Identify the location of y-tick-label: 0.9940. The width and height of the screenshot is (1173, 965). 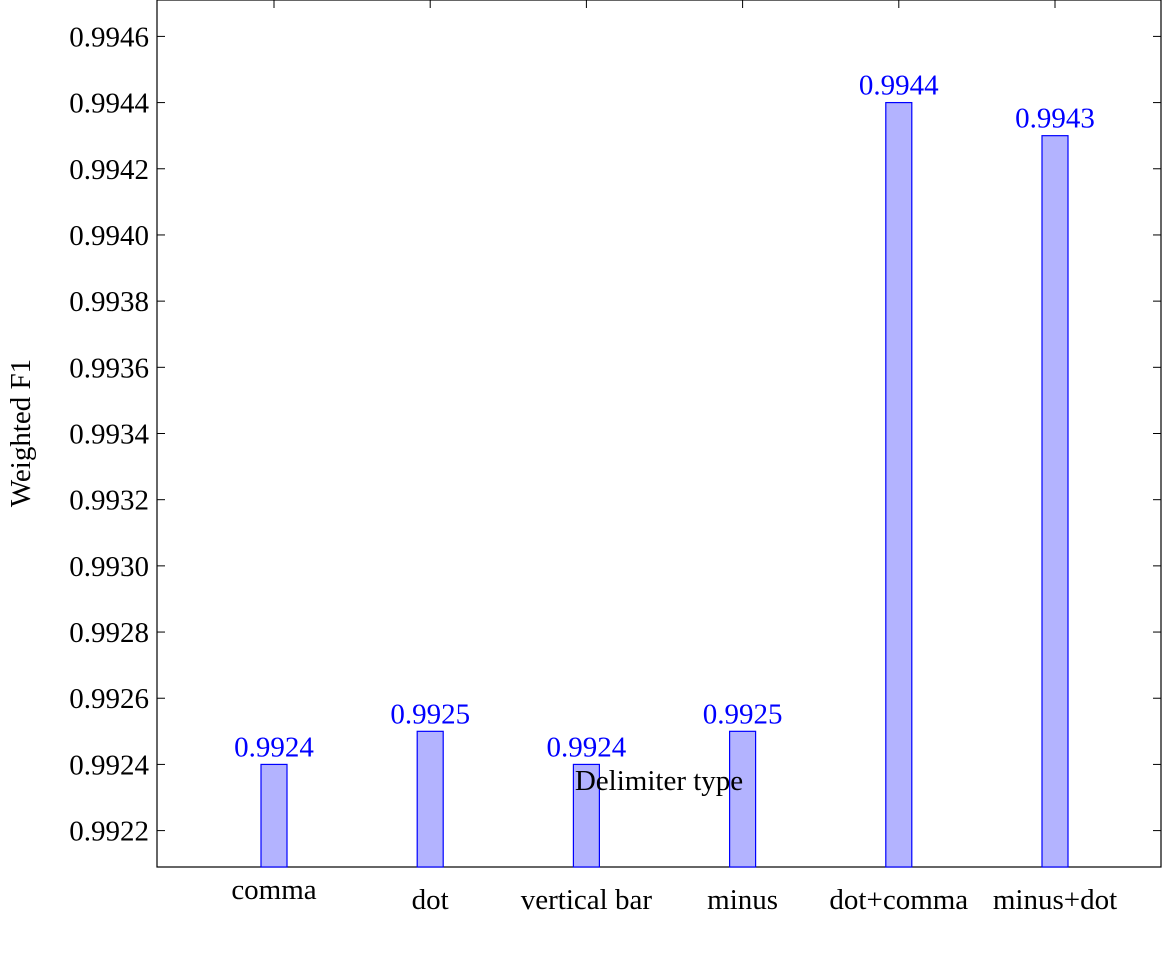
(109, 236).